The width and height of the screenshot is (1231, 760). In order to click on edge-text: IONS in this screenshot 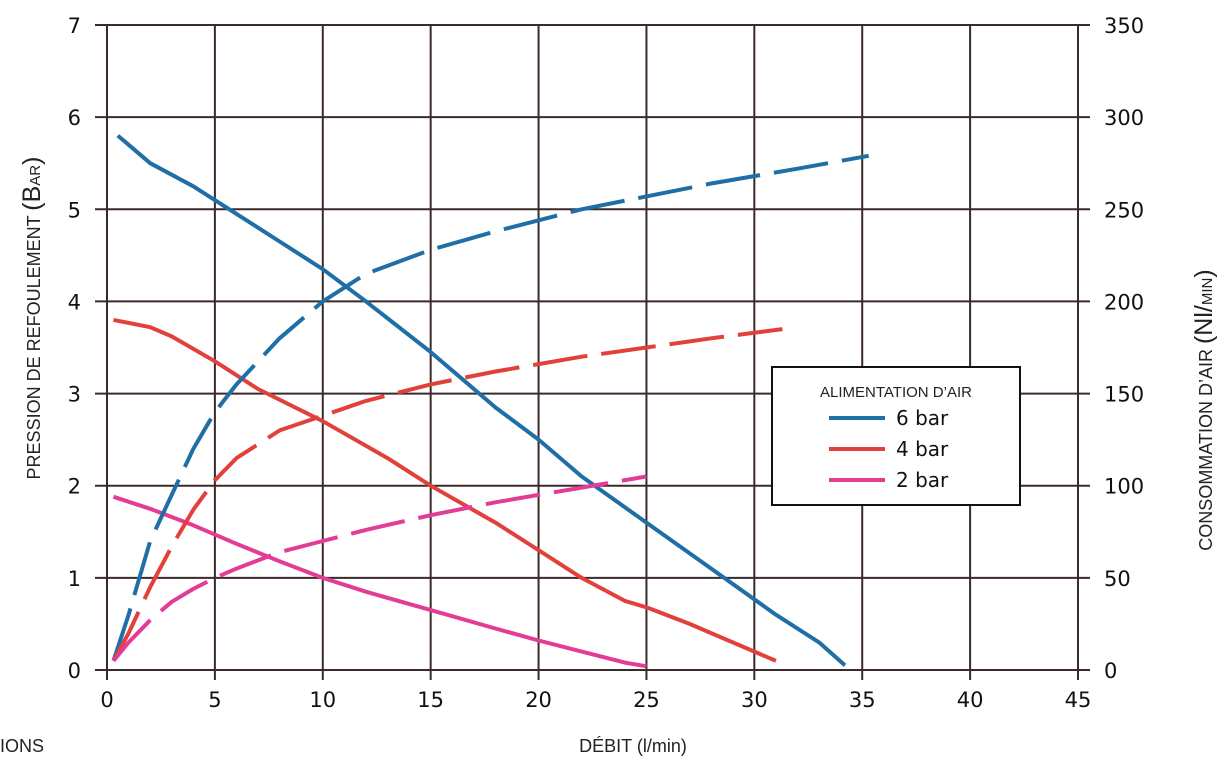, I will do `click(22, 746)`.